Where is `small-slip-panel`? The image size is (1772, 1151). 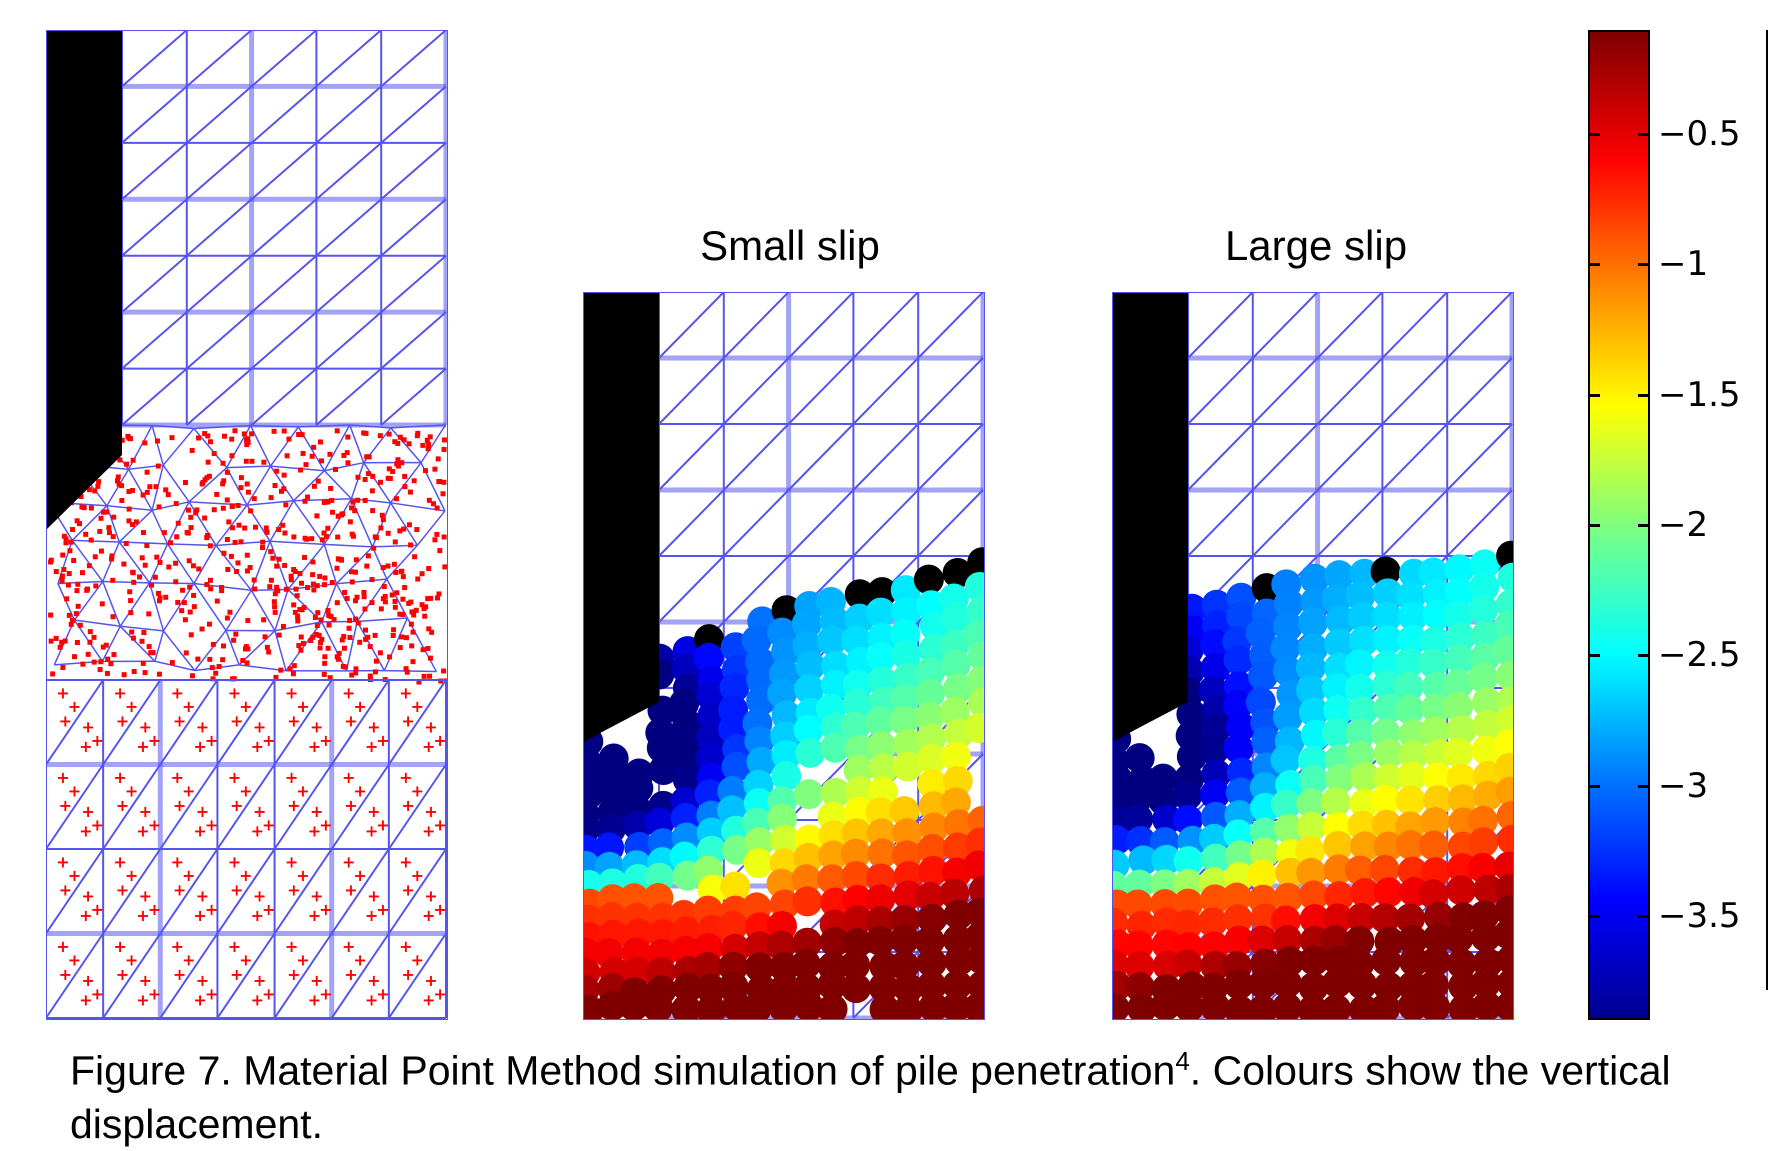 small-slip-panel is located at coordinates (784, 656).